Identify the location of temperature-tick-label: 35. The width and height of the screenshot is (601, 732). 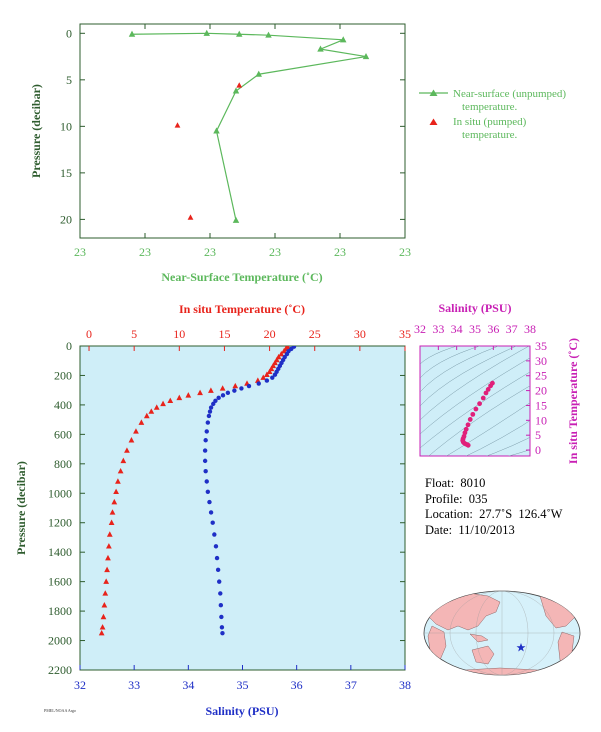
(405, 334).